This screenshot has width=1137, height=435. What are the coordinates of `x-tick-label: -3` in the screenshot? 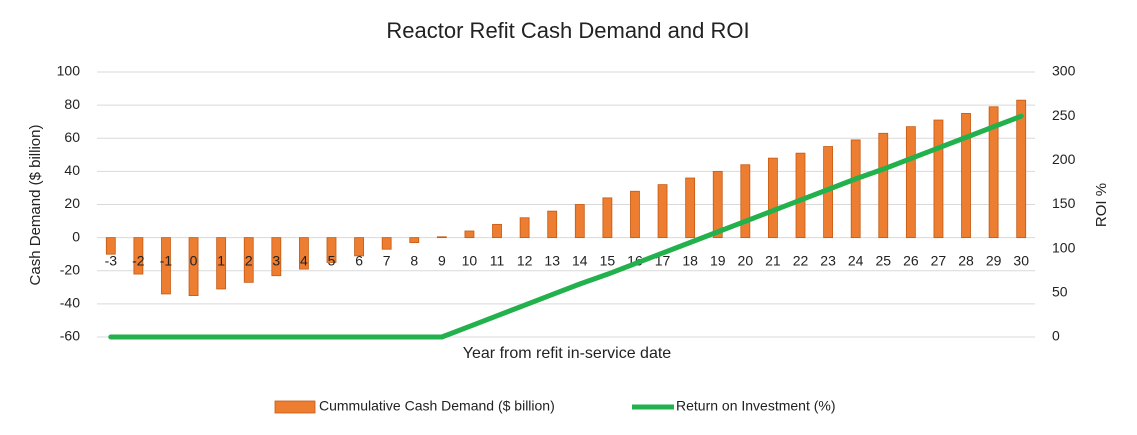 It's located at (111, 260).